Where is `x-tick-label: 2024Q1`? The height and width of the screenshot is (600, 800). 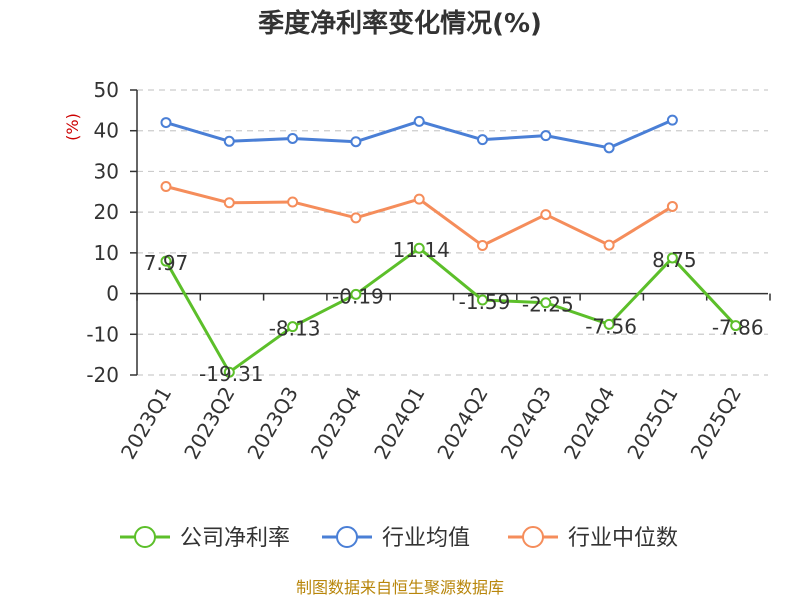
x-tick-label: 2024Q1 is located at coordinates (399, 423).